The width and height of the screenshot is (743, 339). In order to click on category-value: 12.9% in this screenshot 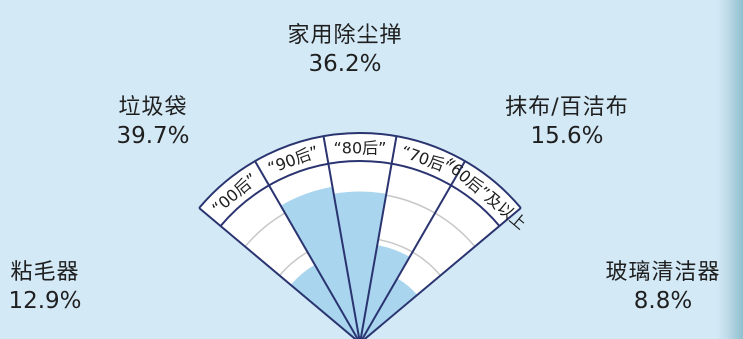, I will do `click(45, 300)`.